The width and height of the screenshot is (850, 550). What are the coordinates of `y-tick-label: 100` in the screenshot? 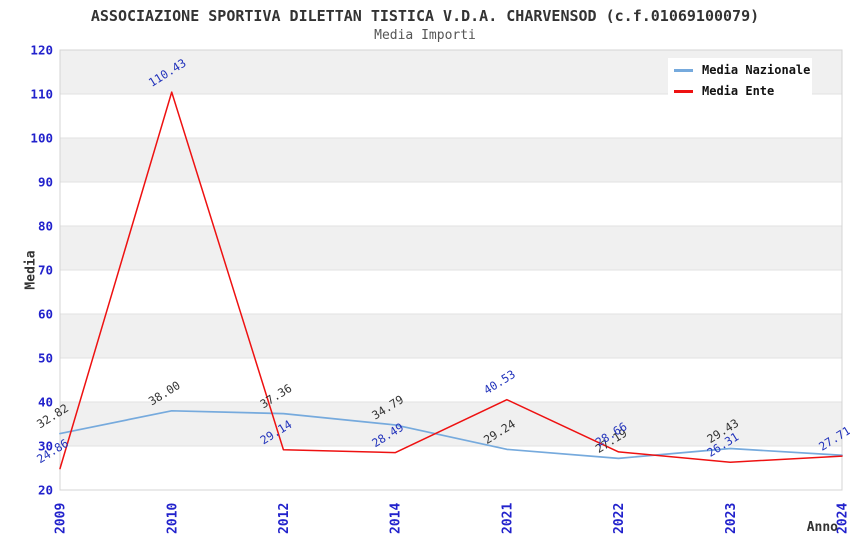 It's located at (41, 137).